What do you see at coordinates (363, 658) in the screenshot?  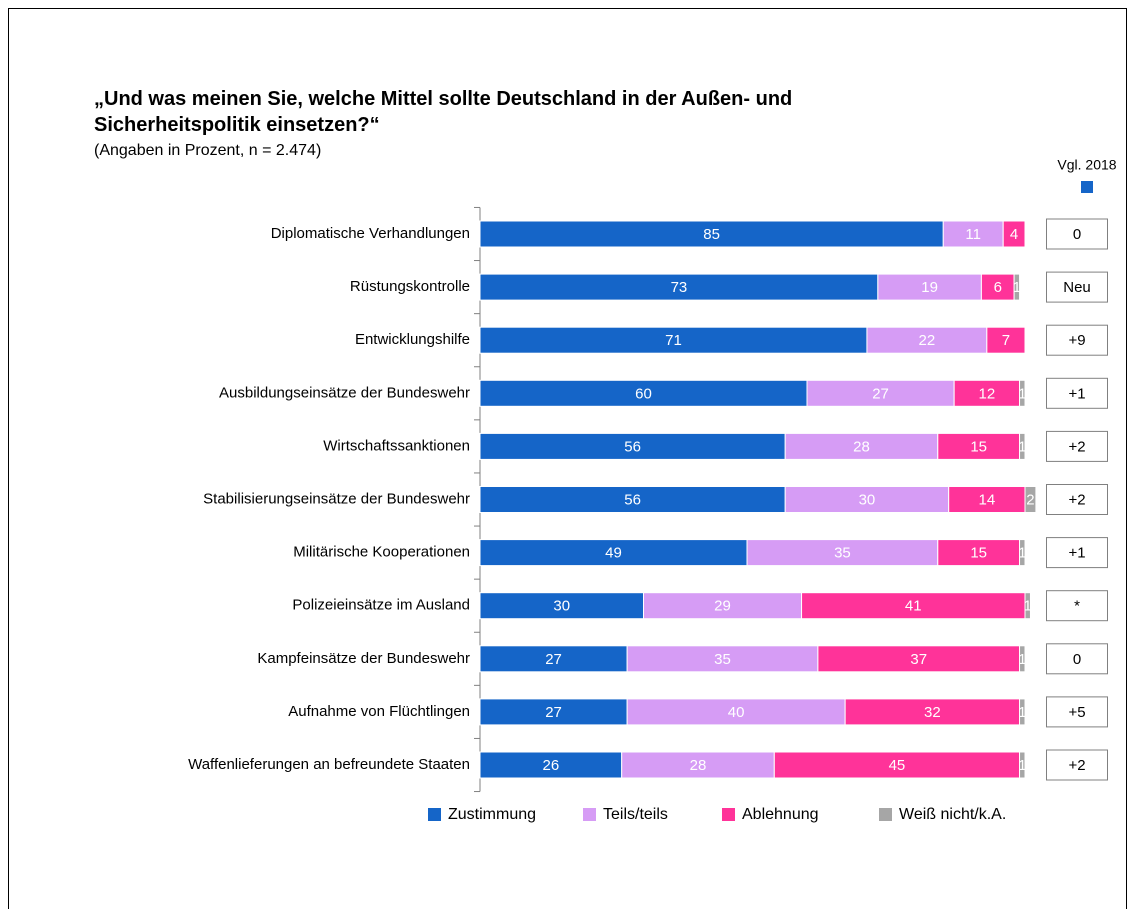 I see `y-tick-label: Kampfeinsätze der Bundeswehr` at bounding box center [363, 658].